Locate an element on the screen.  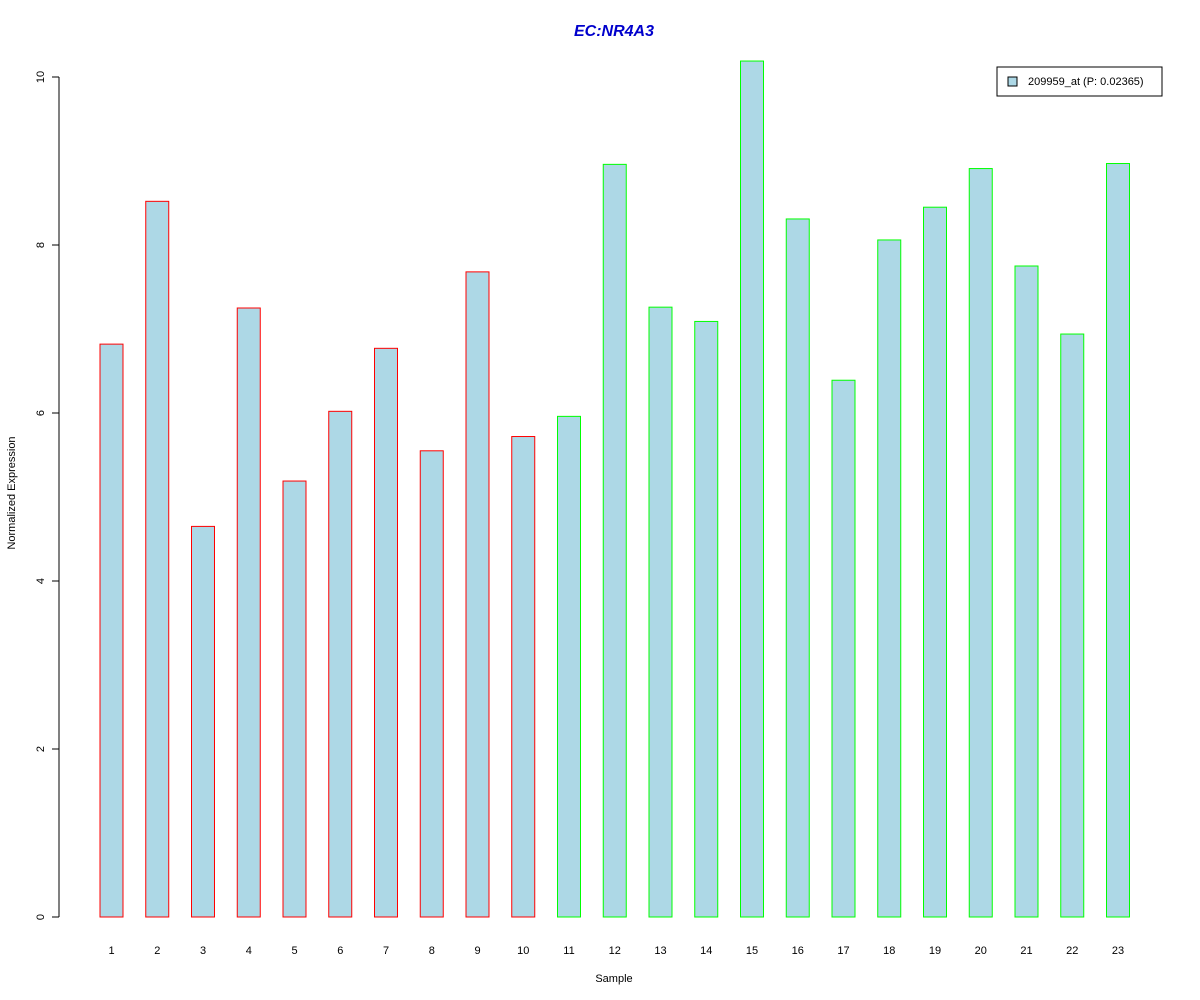
chart-title: EC:NR4A3 is located at coordinates (614, 31).